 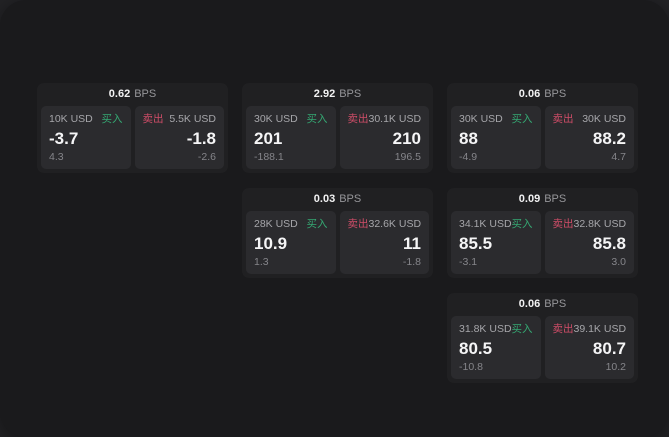 What do you see at coordinates (56, 157) in the screenshot?
I see `buy-delta-value: 4.3` at bounding box center [56, 157].